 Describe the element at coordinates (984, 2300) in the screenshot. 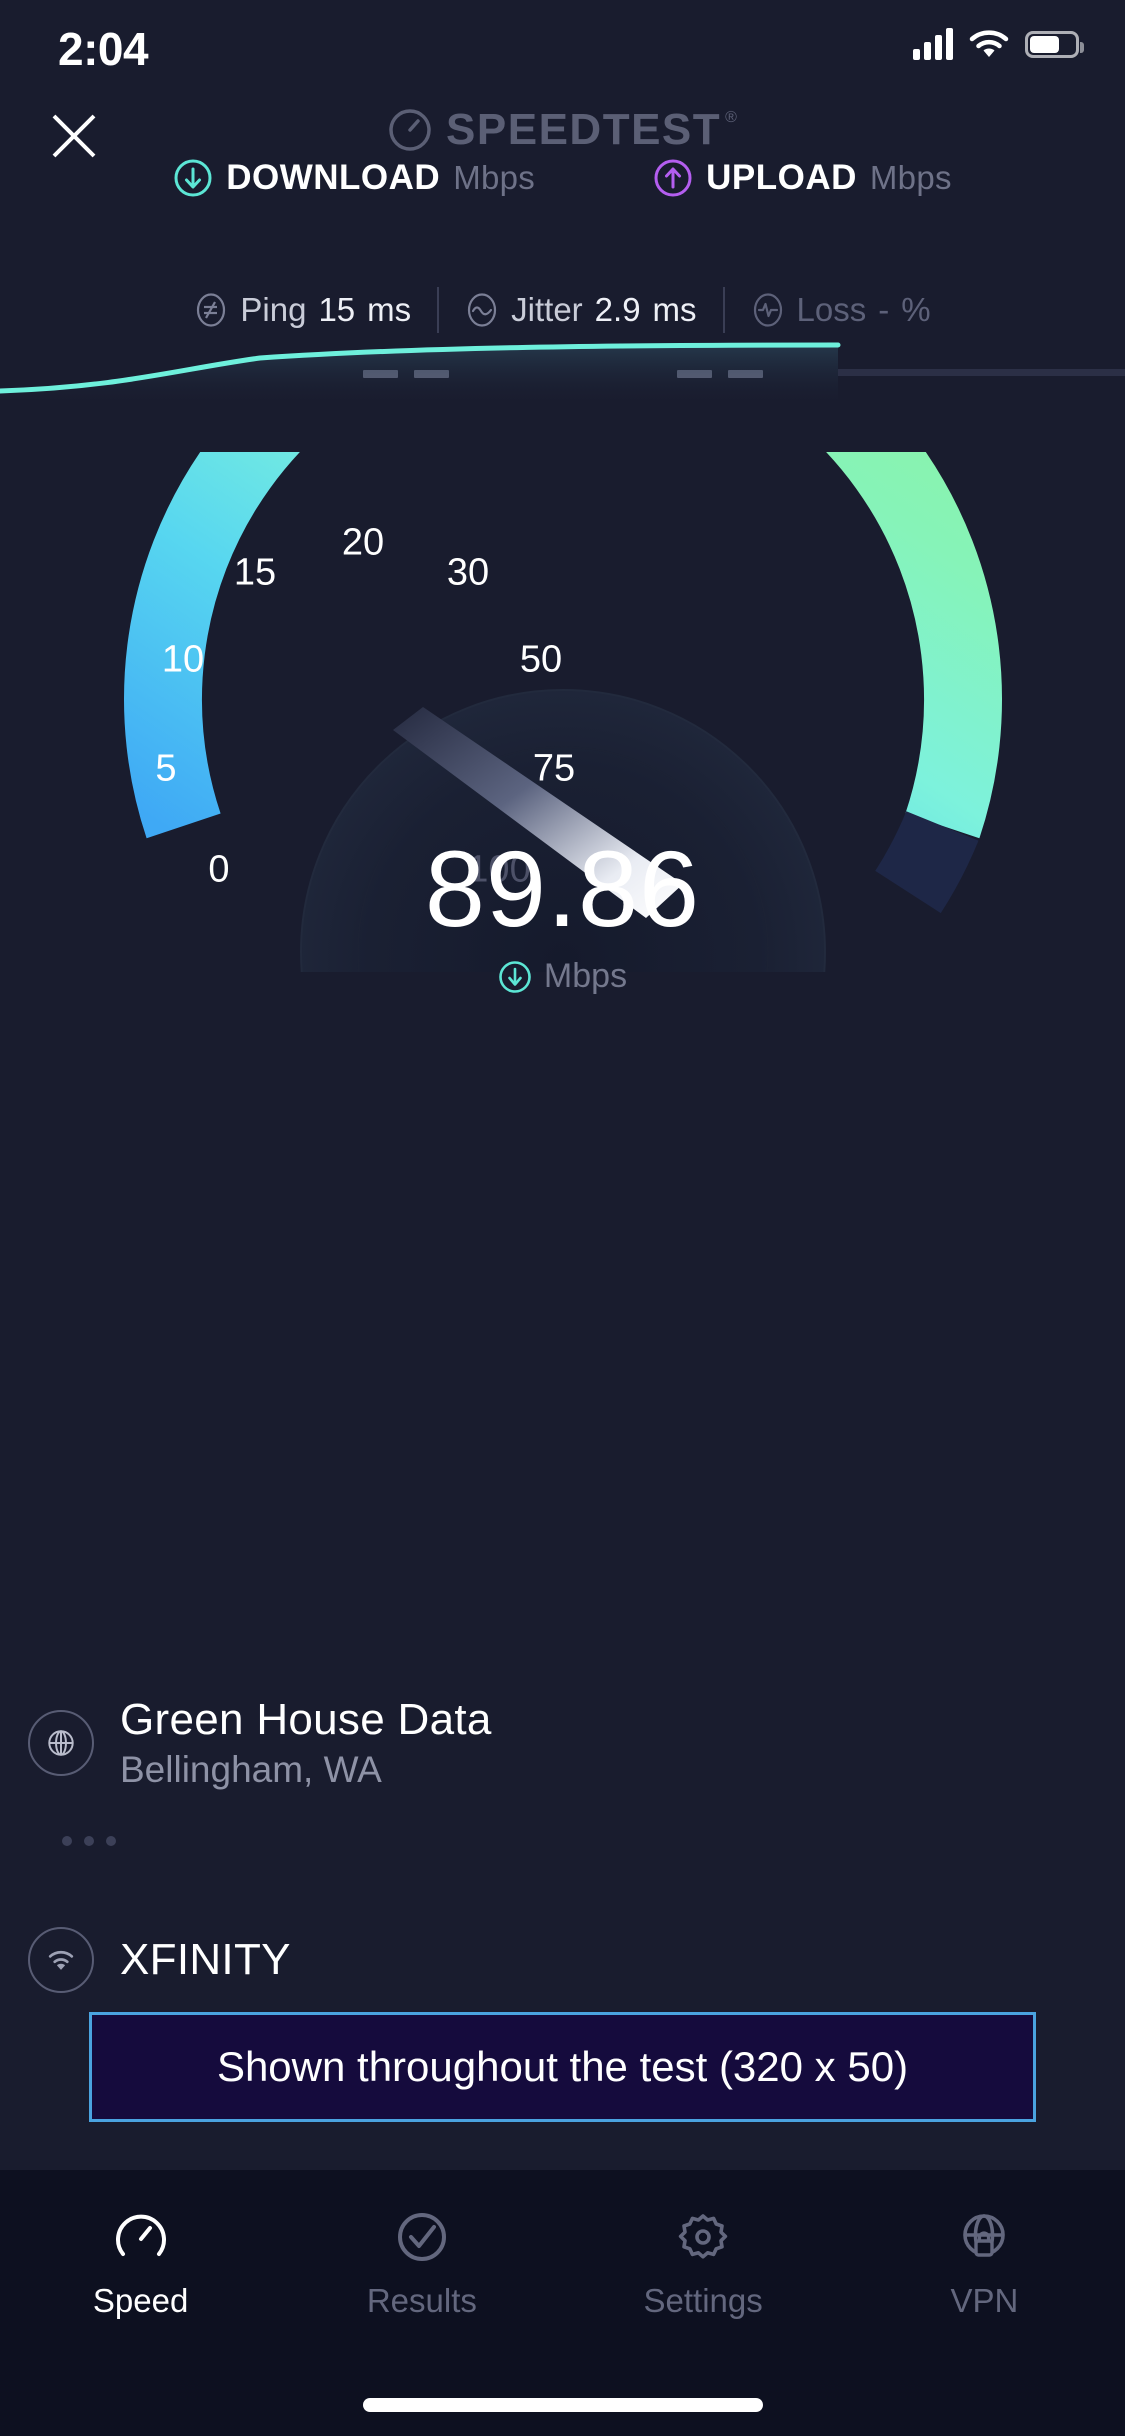

I see `tab-vpn-label: VPN` at that location.